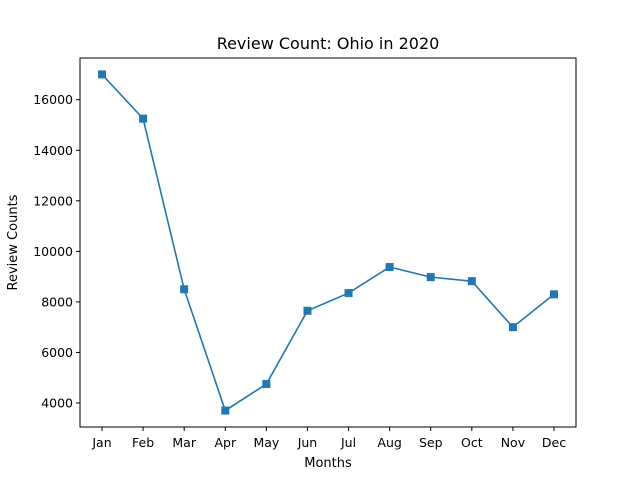 The image size is (640, 480). Describe the element at coordinates (101, 442) in the screenshot. I see `x-tick-label: Jan` at that location.